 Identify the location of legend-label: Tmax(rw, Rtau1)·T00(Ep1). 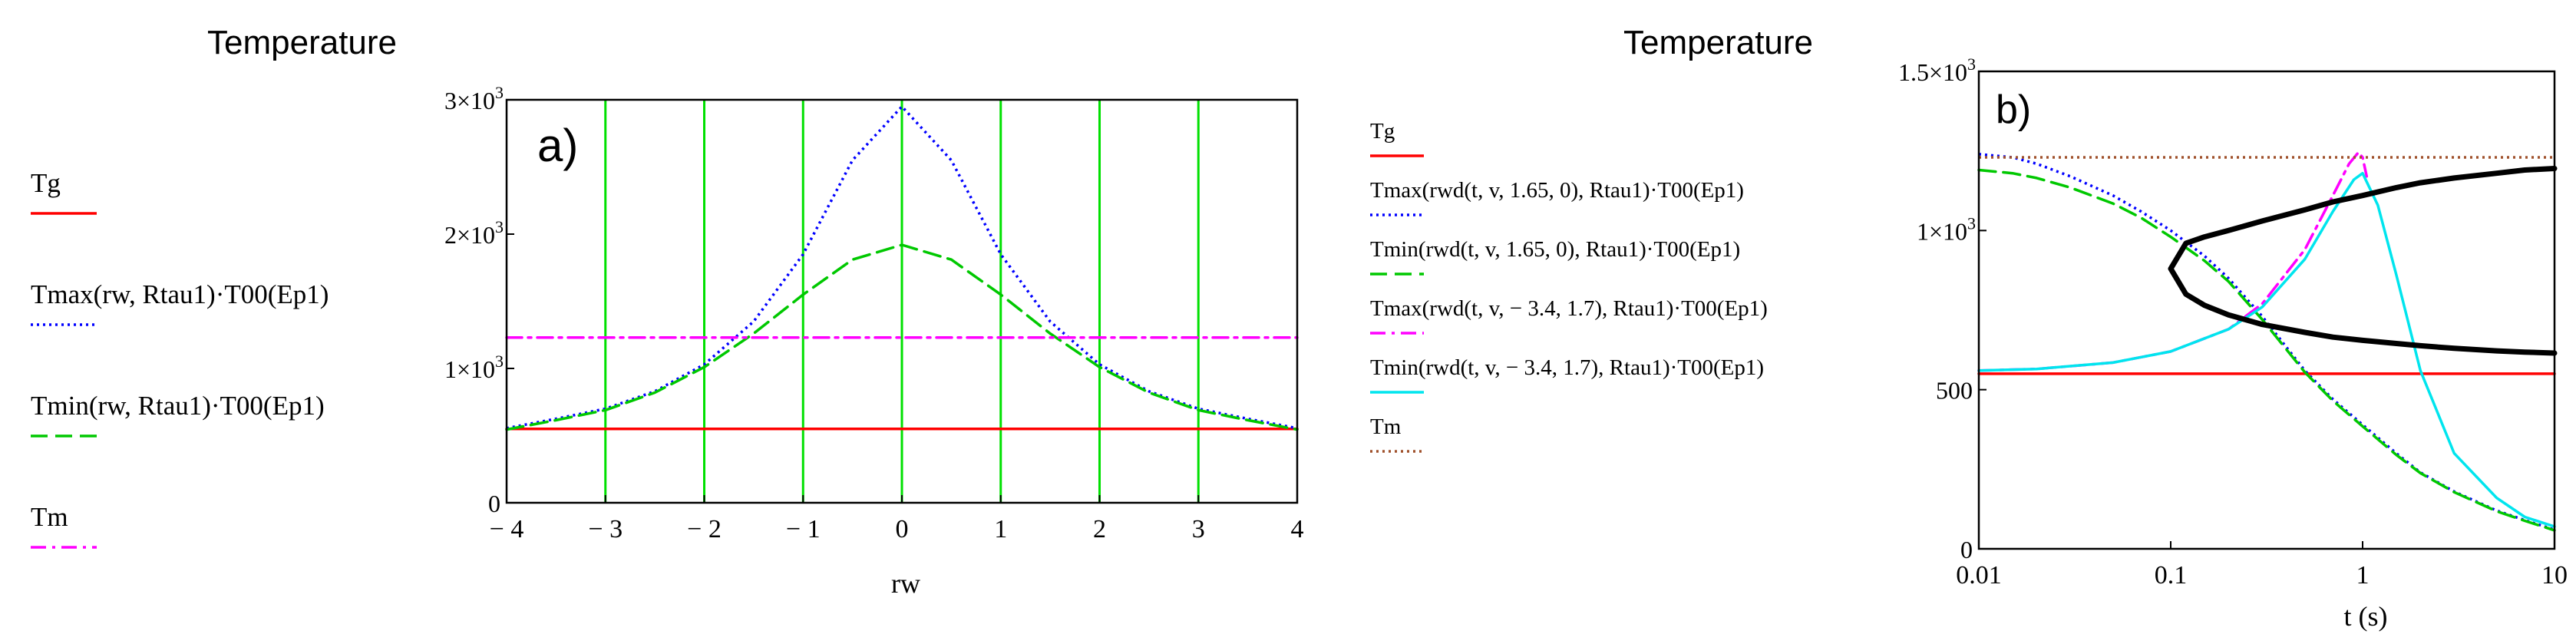
(180, 294).